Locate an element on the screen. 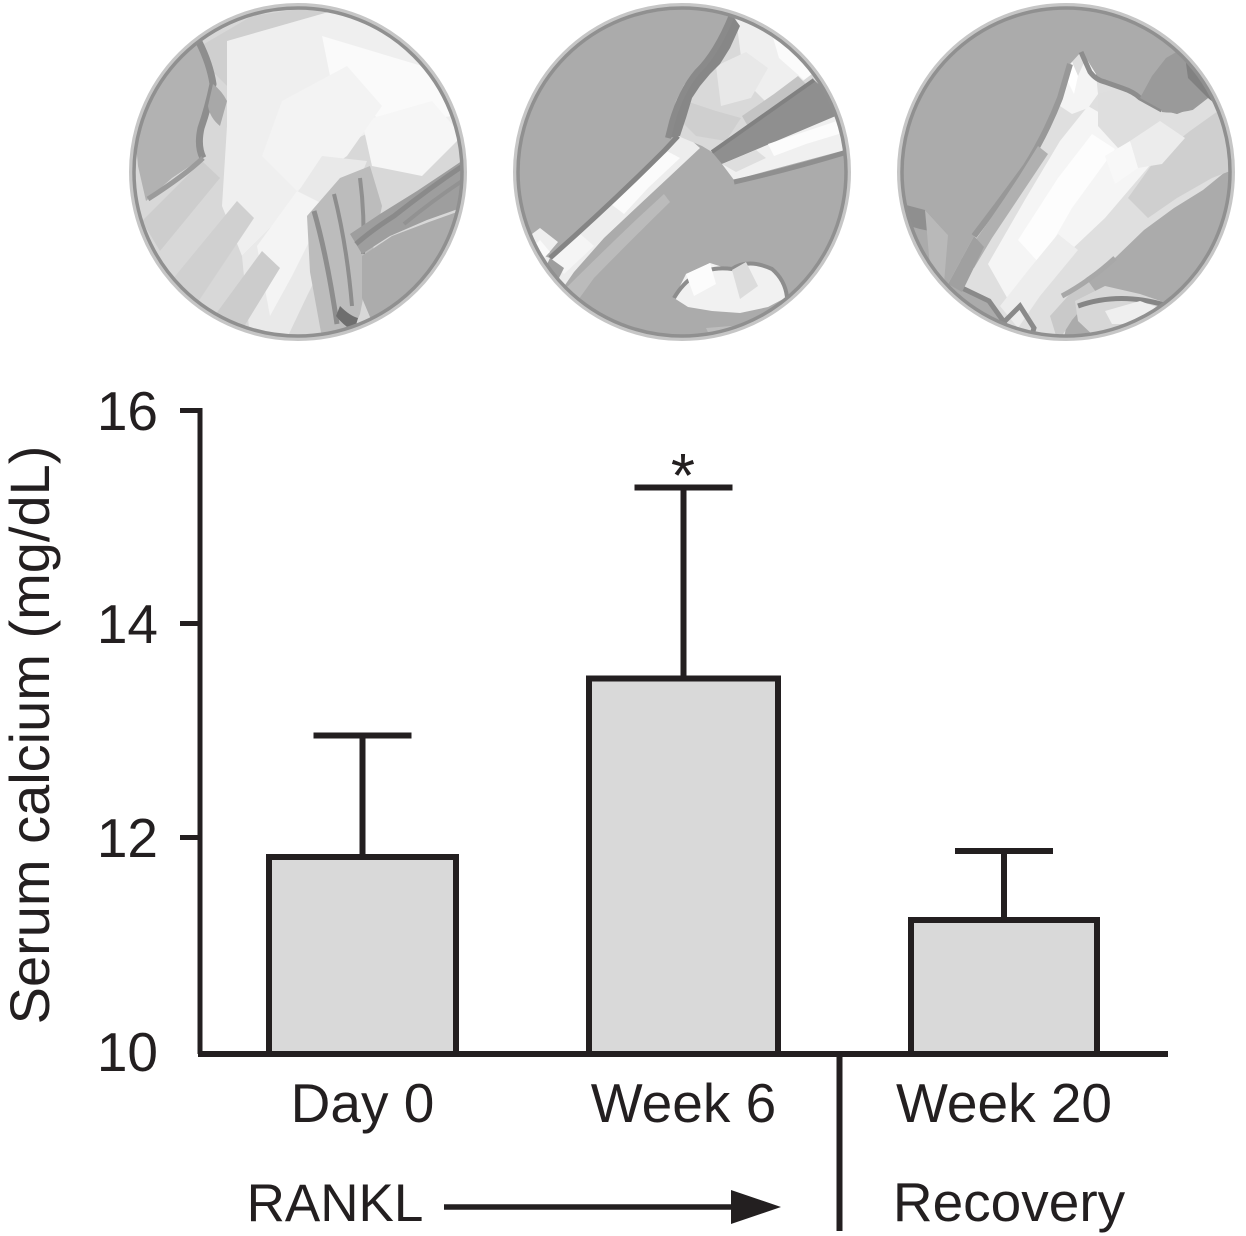 This screenshot has height=1236, width=1246. svg-text: 10 is located at coordinates (127, 1052).